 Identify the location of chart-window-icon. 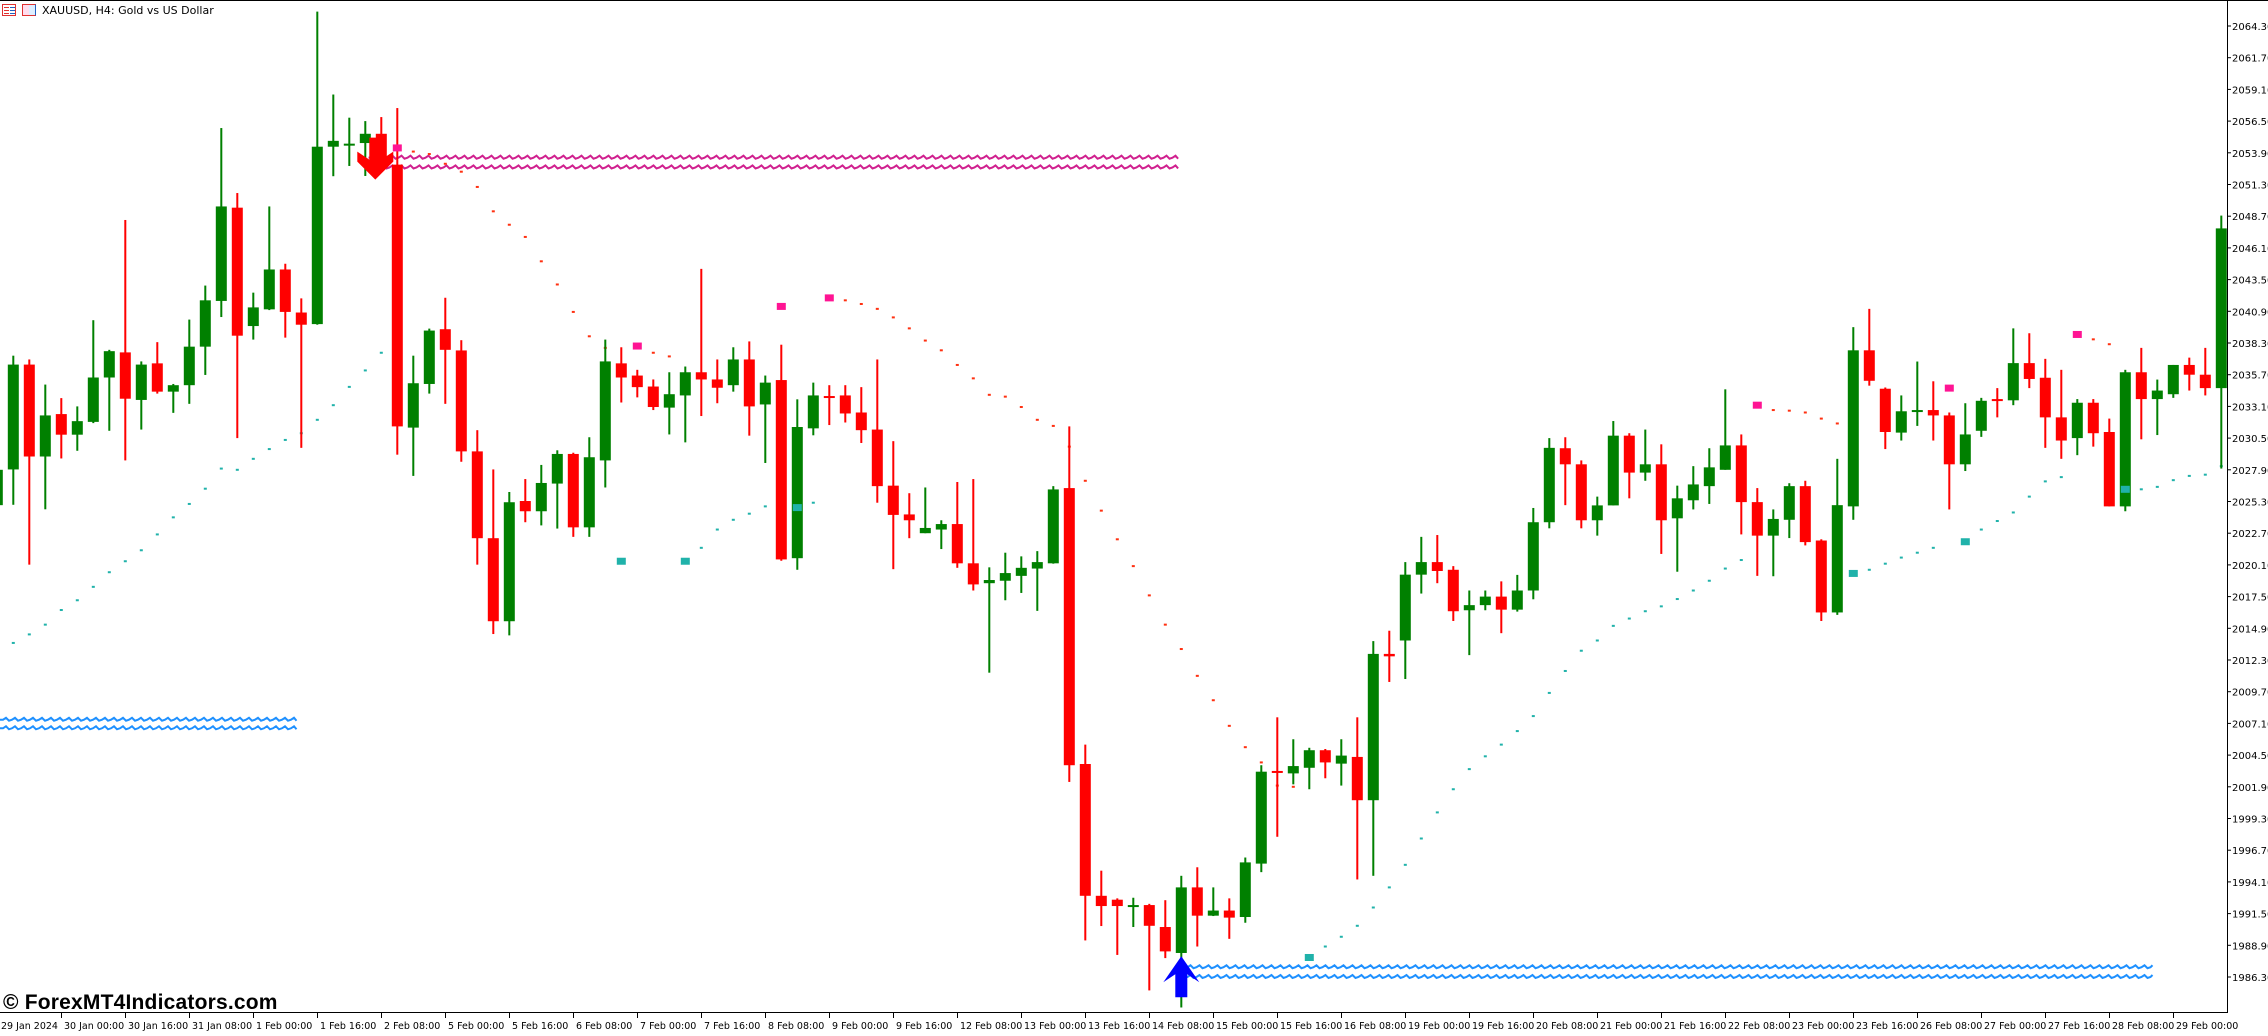
(29, 10).